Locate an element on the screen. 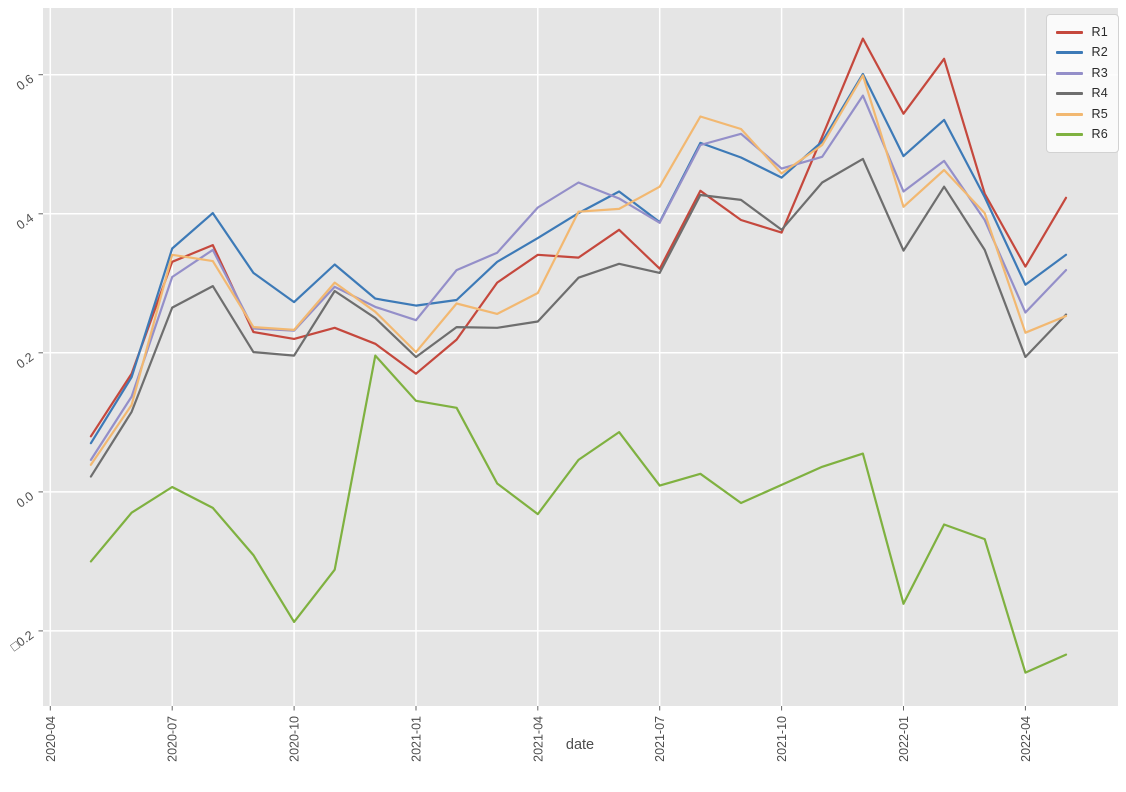 The image size is (1126, 792). legend-entry-R1: R1 is located at coordinates (1082, 32).